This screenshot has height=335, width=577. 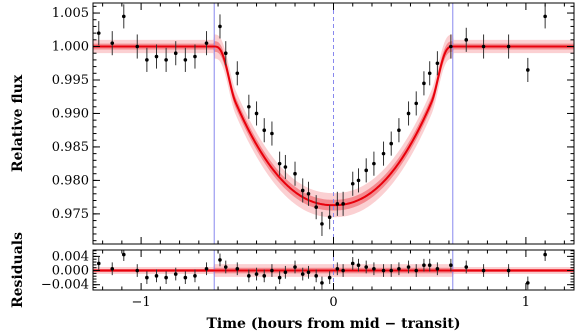 I want to click on y-tick-label: 0.990, so click(x=70, y=113).